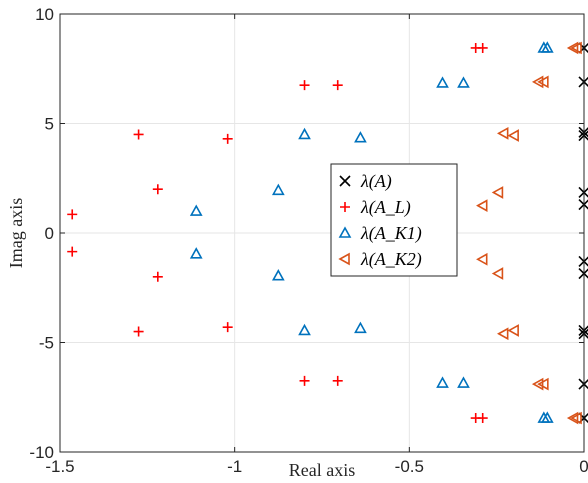 The image size is (588, 483). What do you see at coordinates (16, 233) in the screenshot?
I see `y-axis-label: Imag axis` at bounding box center [16, 233].